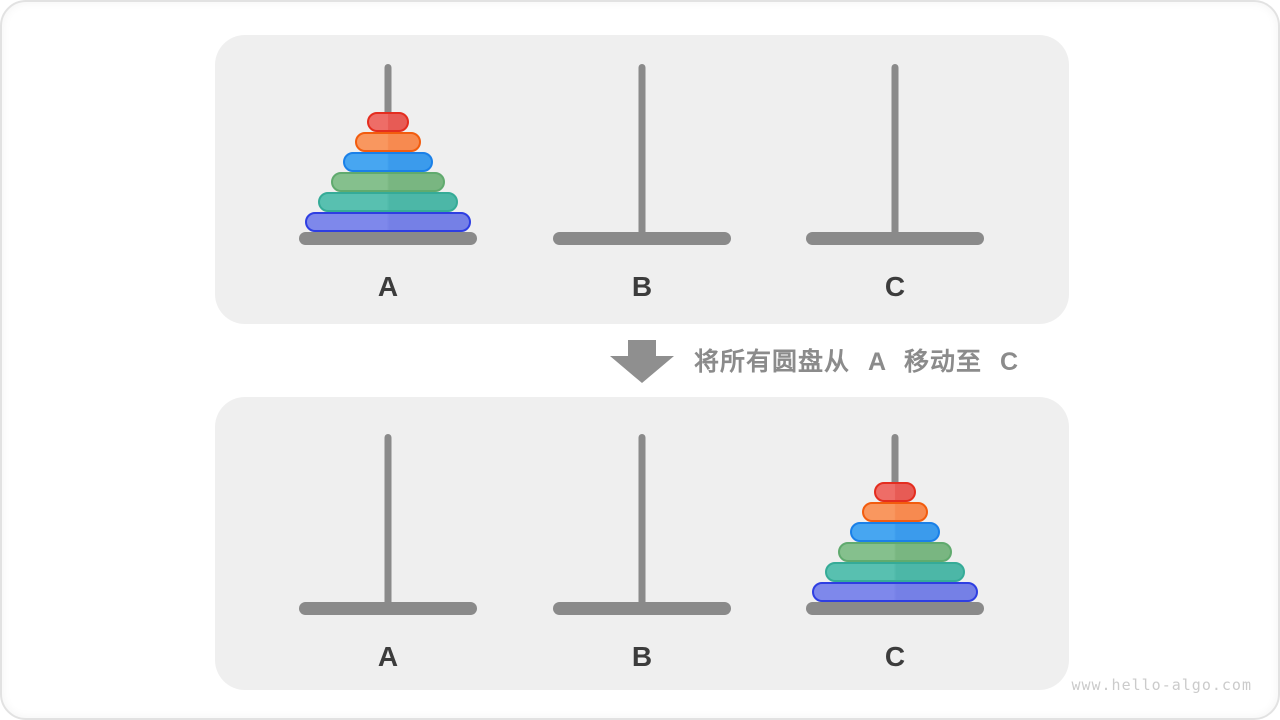  I want to click on tower-B-final-state: B, so click(642, 553).